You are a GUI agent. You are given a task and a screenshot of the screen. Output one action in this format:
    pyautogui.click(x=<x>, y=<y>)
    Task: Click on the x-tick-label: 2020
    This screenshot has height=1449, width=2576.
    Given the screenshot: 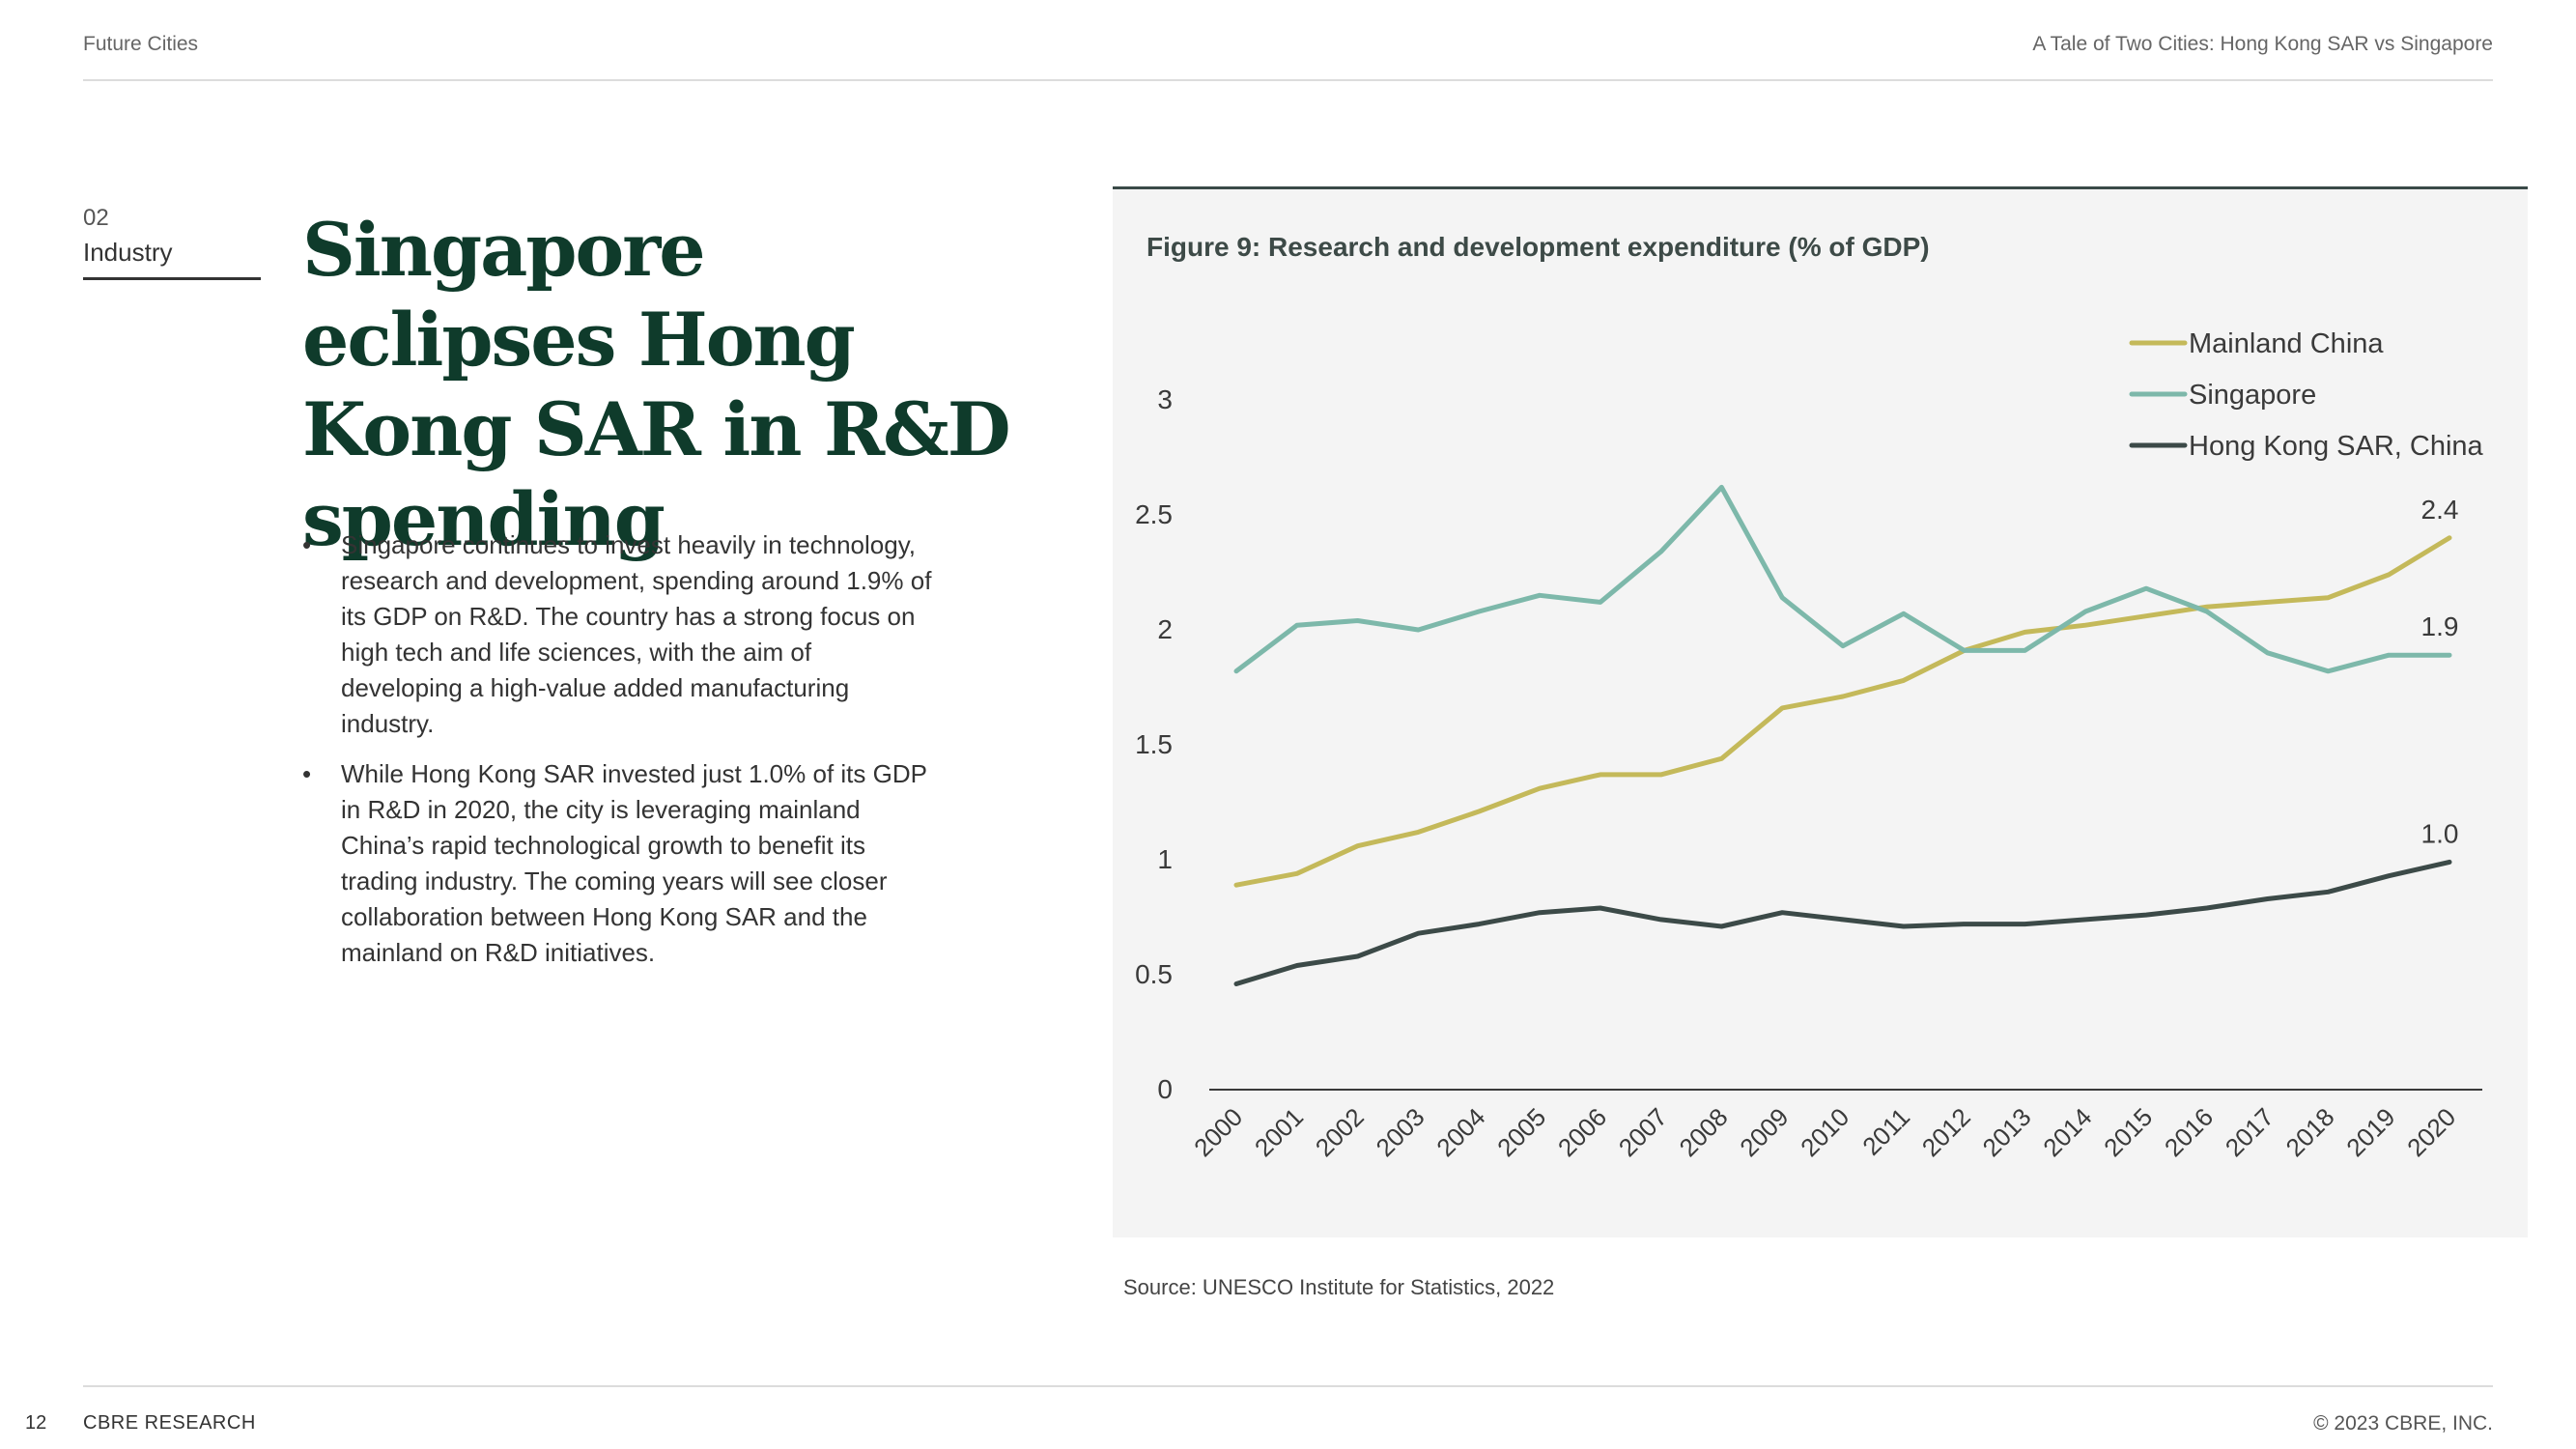 What is the action you would take?
    pyautogui.click(x=2431, y=1132)
    